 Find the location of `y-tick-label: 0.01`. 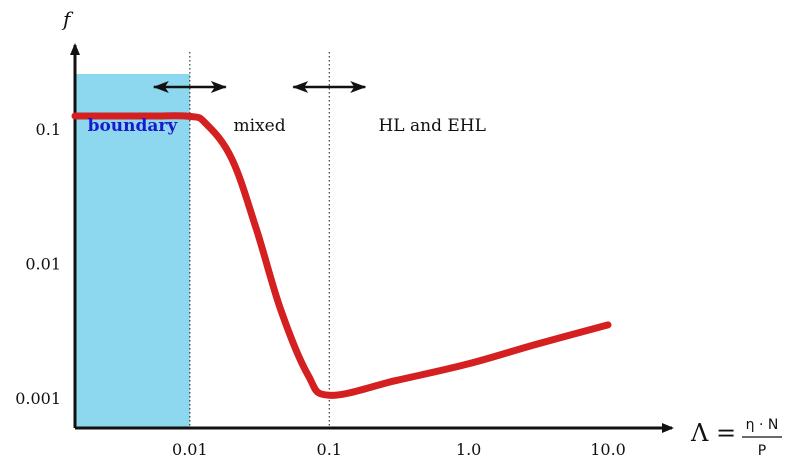

y-tick-label: 0.01 is located at coordinates (43, 264).